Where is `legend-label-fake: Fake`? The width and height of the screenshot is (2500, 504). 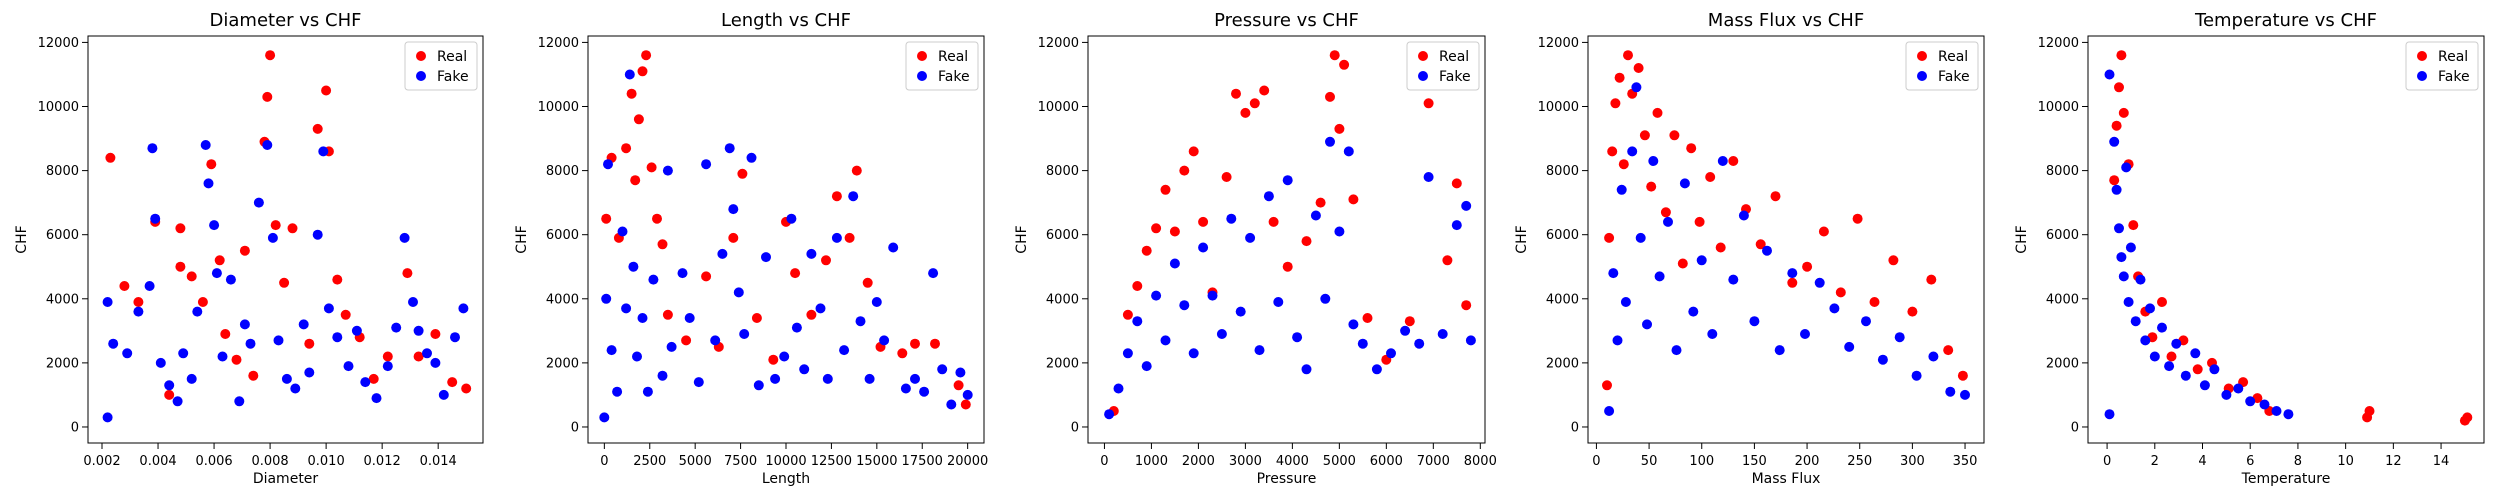
legend-label-fake: Fake is located at coordinates (2454, 77).